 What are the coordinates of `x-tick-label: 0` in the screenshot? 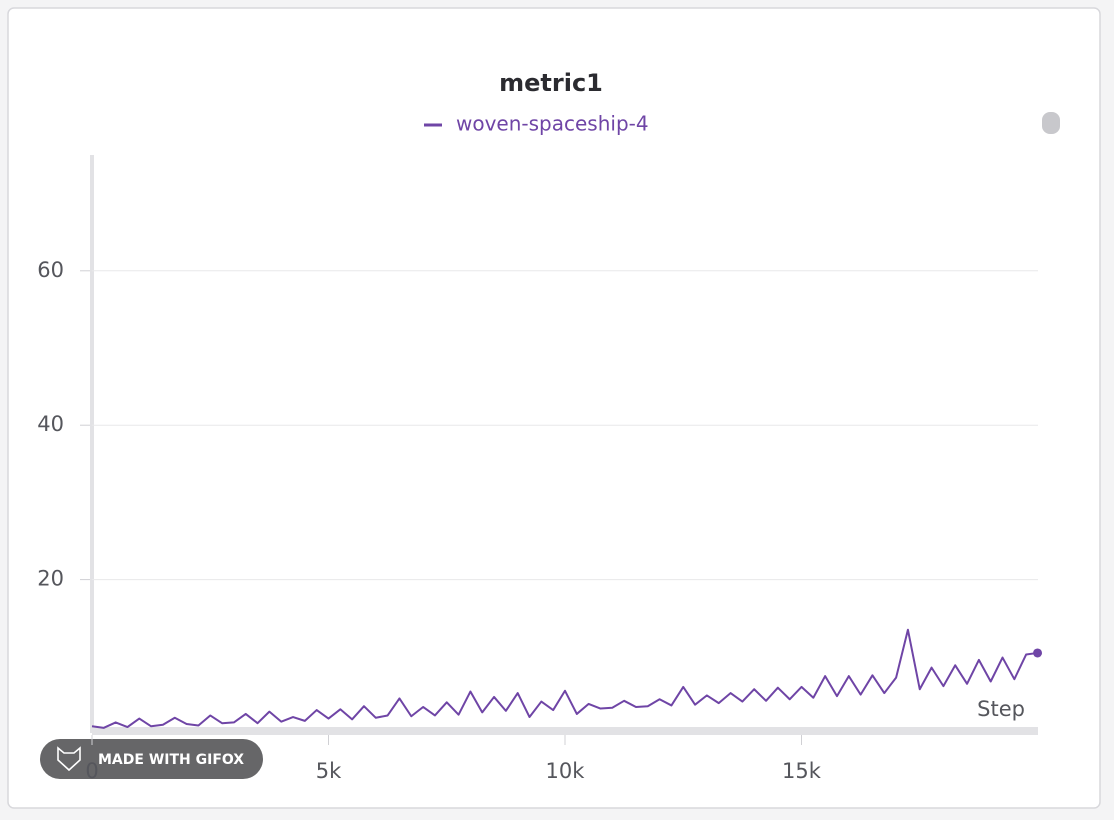 It's located at (91, 771).